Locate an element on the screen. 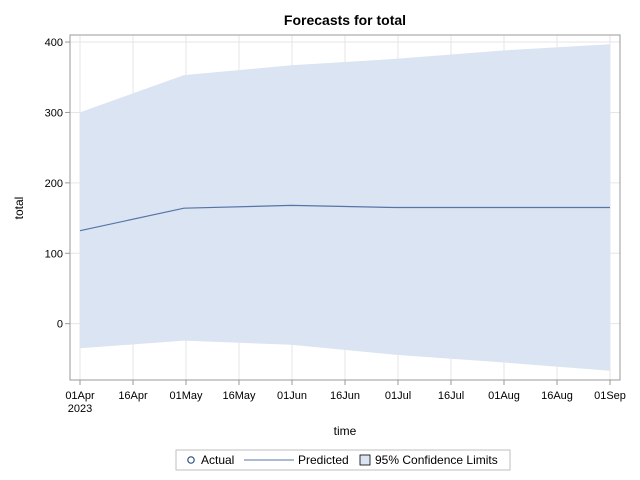 The image size is (640, 480). predicted-line is located at coordinates (344, 218).